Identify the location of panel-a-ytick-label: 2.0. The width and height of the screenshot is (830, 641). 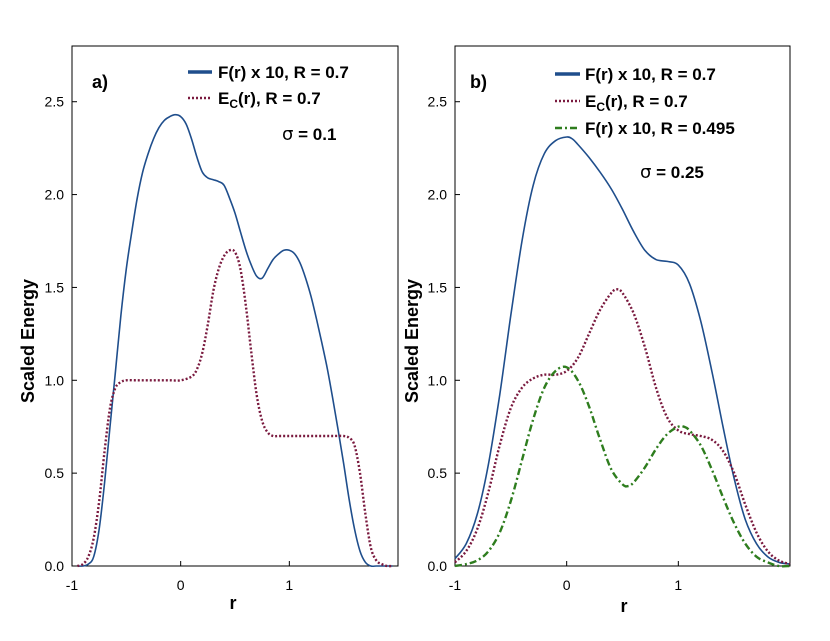
(55, 195).